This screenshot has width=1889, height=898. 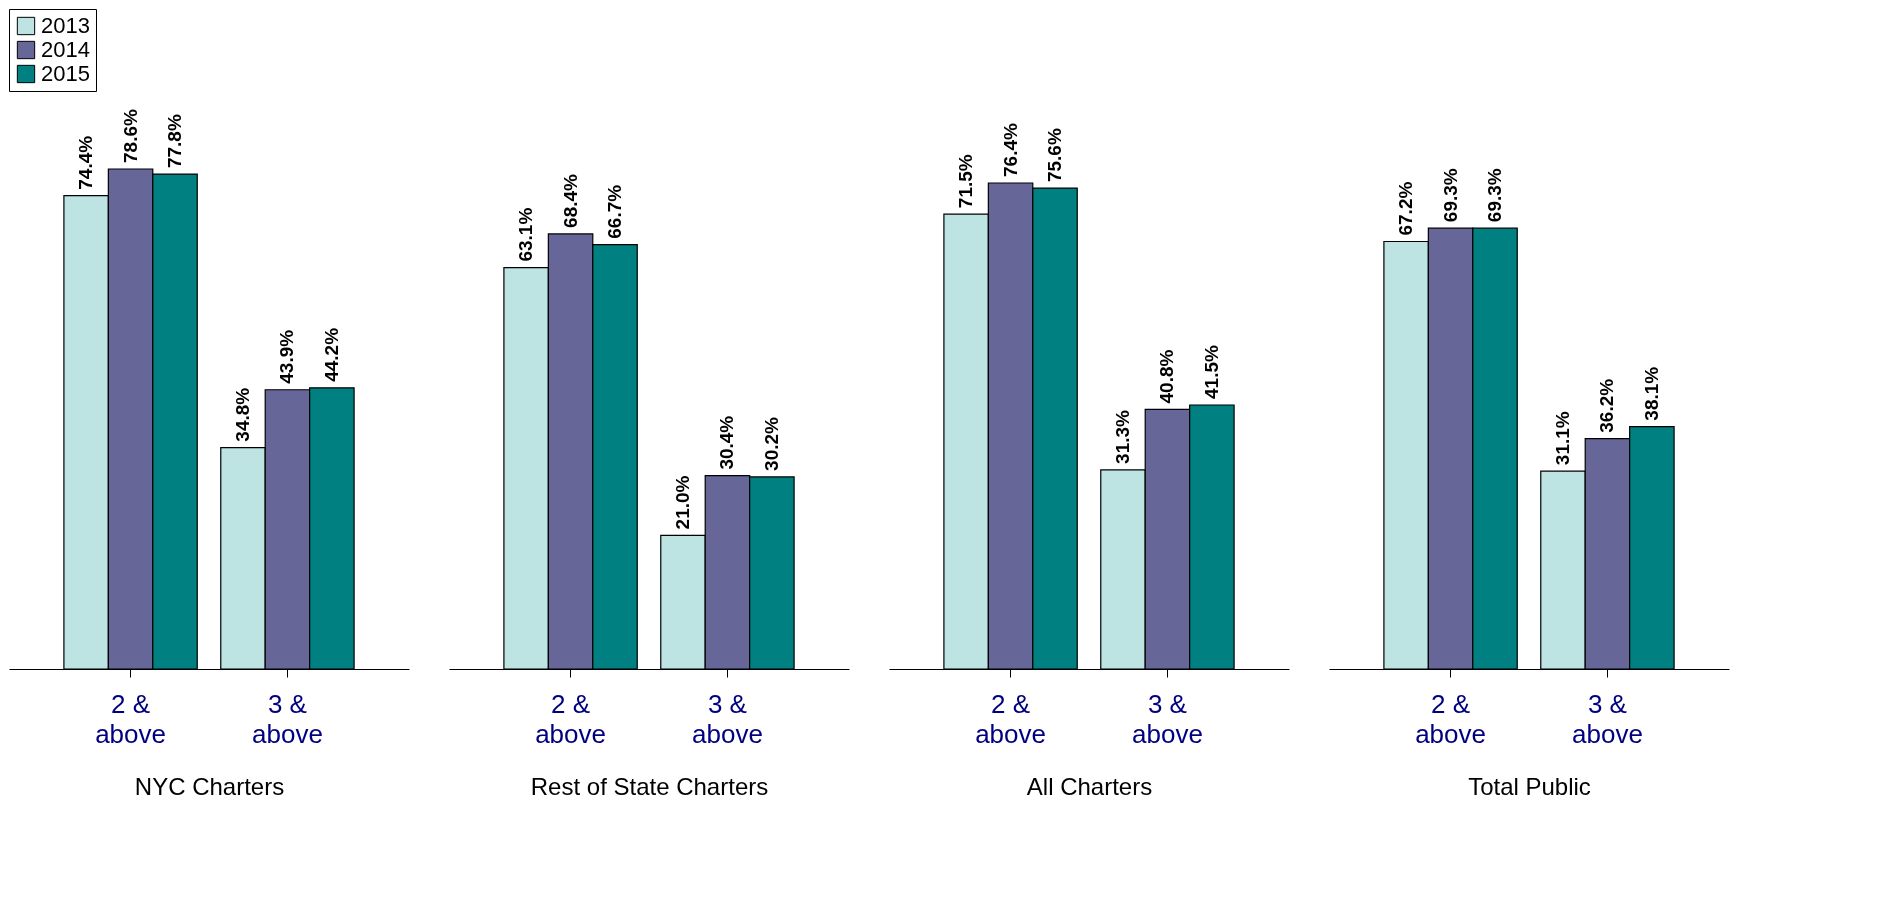 I want to click on data-label: 41.5%, so click(x=1211, y=372).